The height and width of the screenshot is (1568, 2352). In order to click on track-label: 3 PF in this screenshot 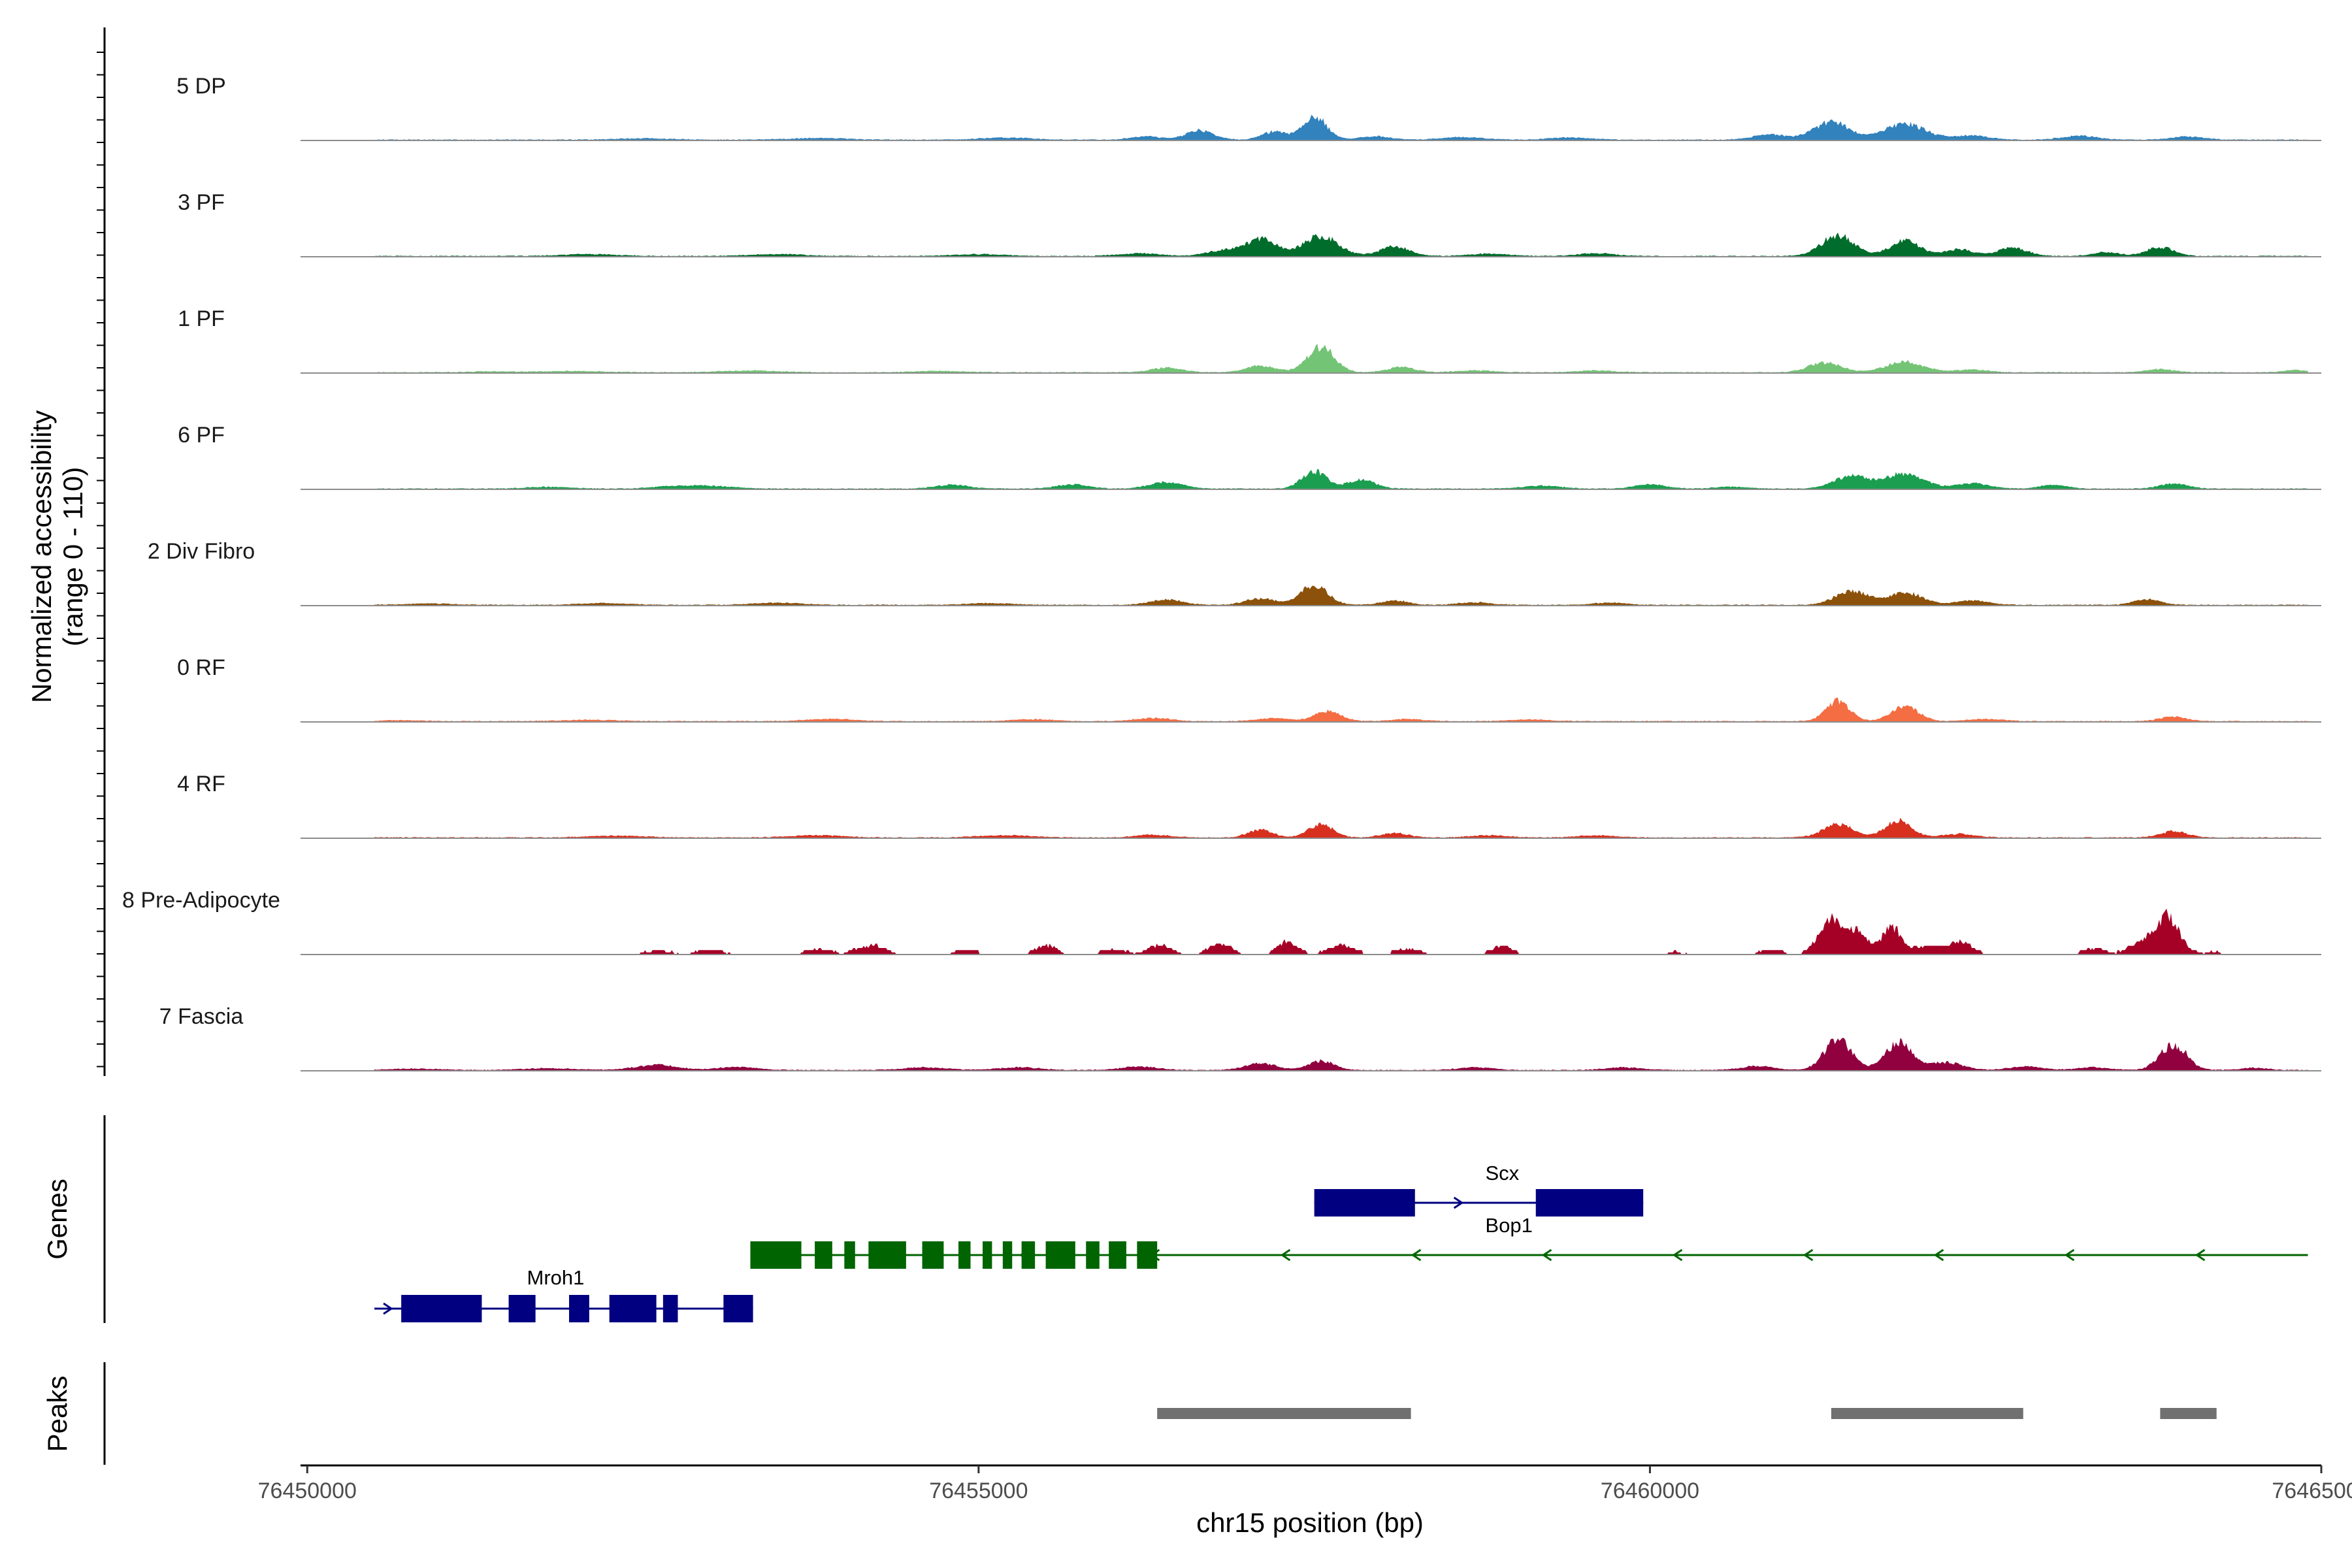, I will do `click(201, 202)`.